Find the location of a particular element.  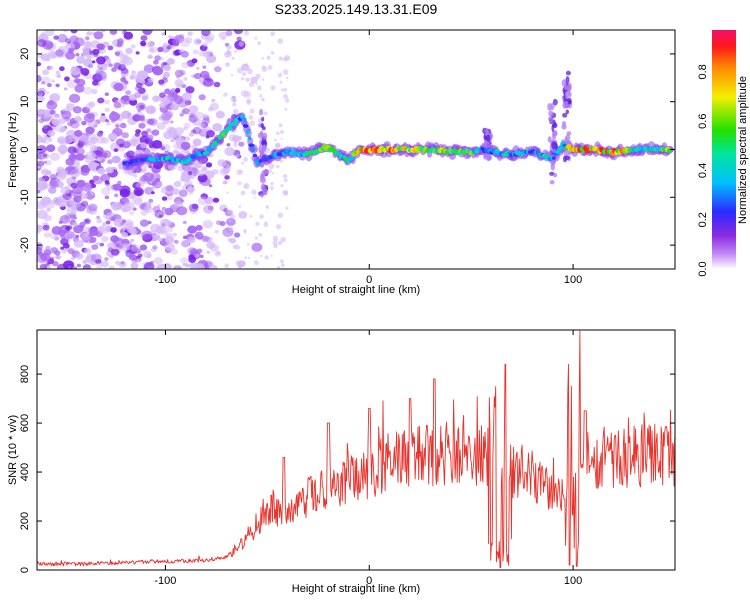

colorbar-tick-label: 0.2 is located at coordinates (703, 219).